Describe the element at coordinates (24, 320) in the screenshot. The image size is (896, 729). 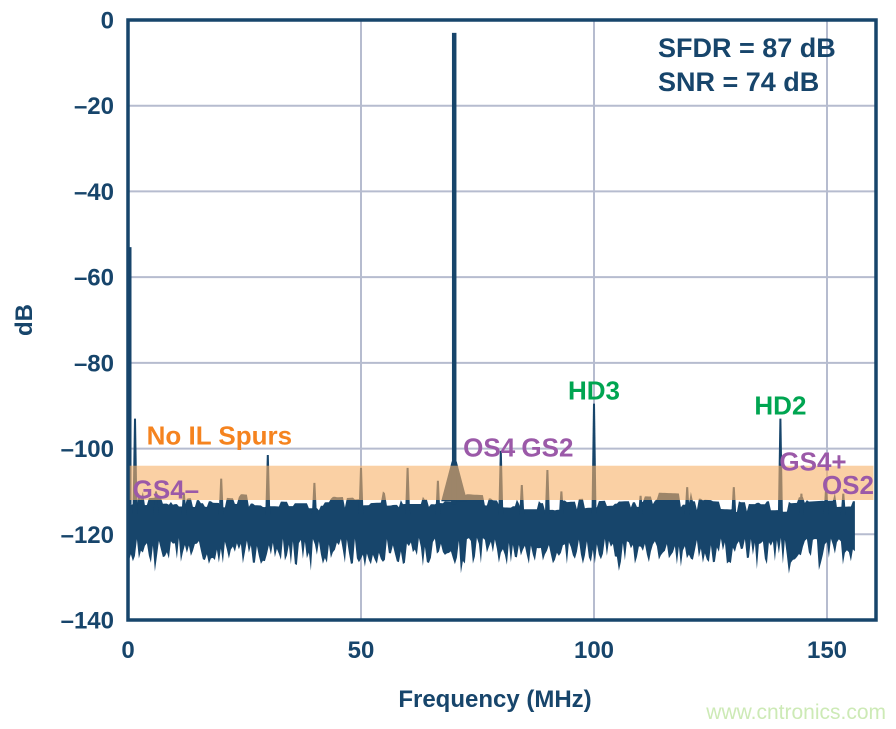
I see `y-axis-title: dB` at that location.